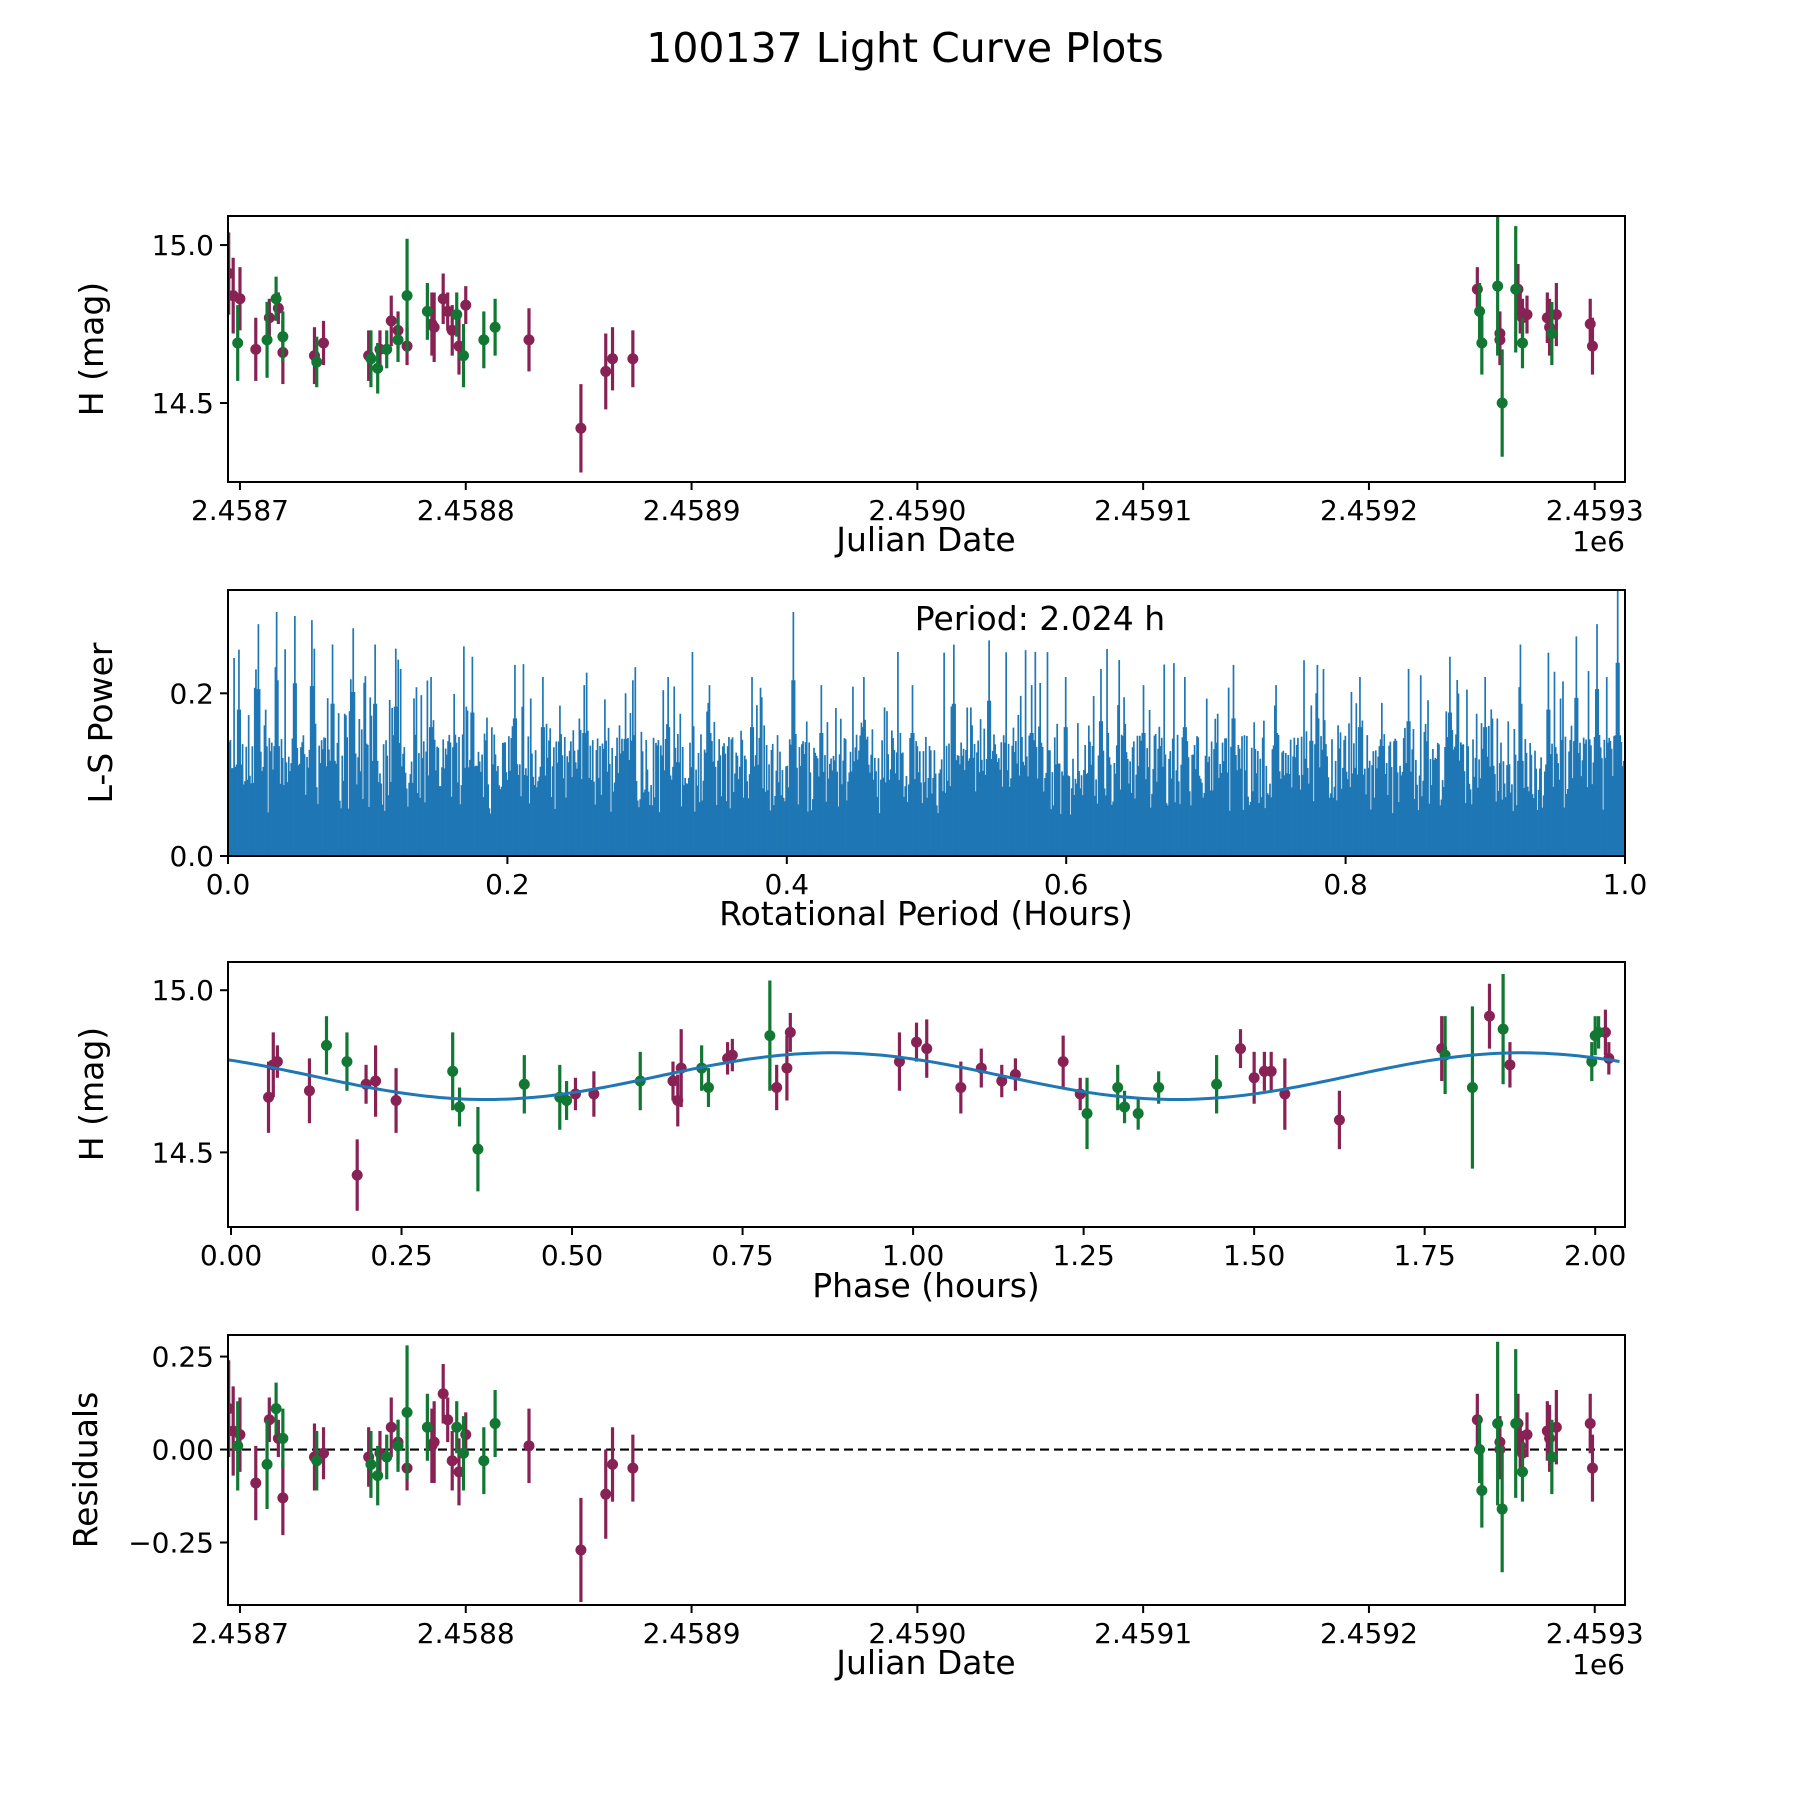 The image size is (1800, 1800). Describe the element at coordinates (926, 1285) in the screenshot. I see `phase-panel-xlabel: Phase (hours)` at that location.